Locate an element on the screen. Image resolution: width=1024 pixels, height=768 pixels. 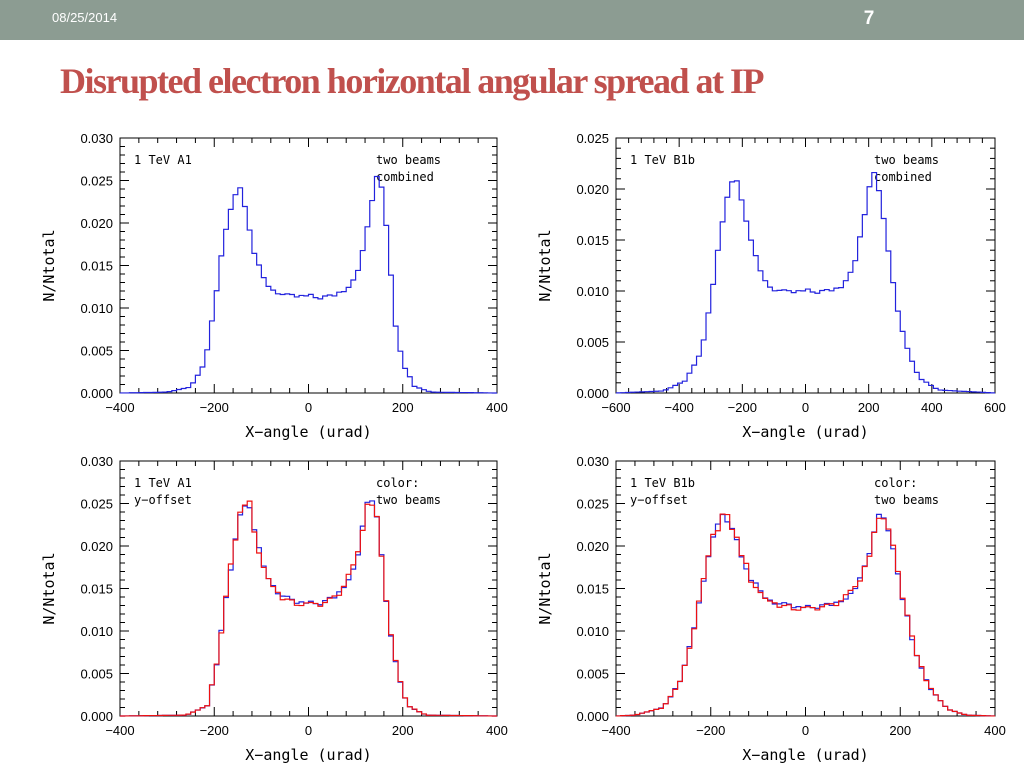
slide-number: 7 is located at coordinates (869, 18).